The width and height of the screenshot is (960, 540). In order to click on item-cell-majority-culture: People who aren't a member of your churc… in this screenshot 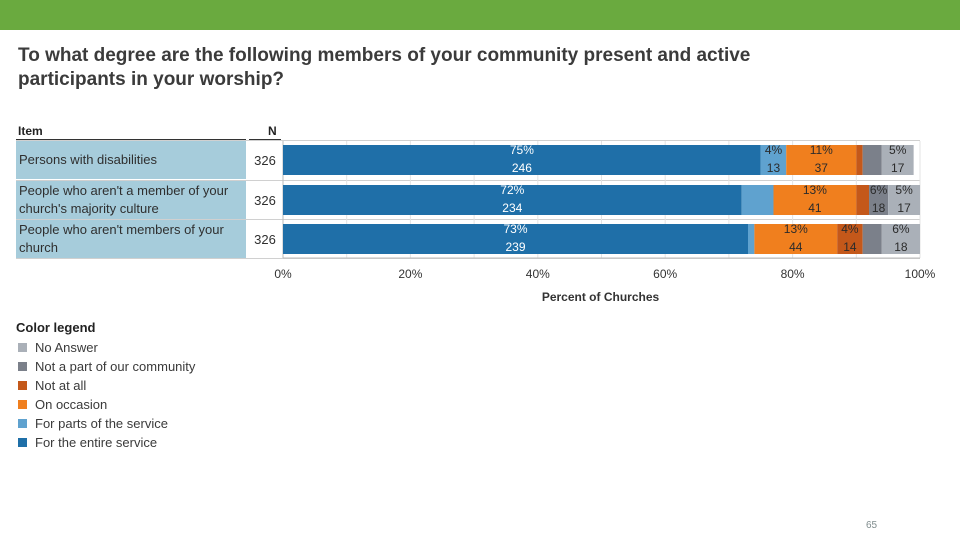, I will do `click(131, 200)`.